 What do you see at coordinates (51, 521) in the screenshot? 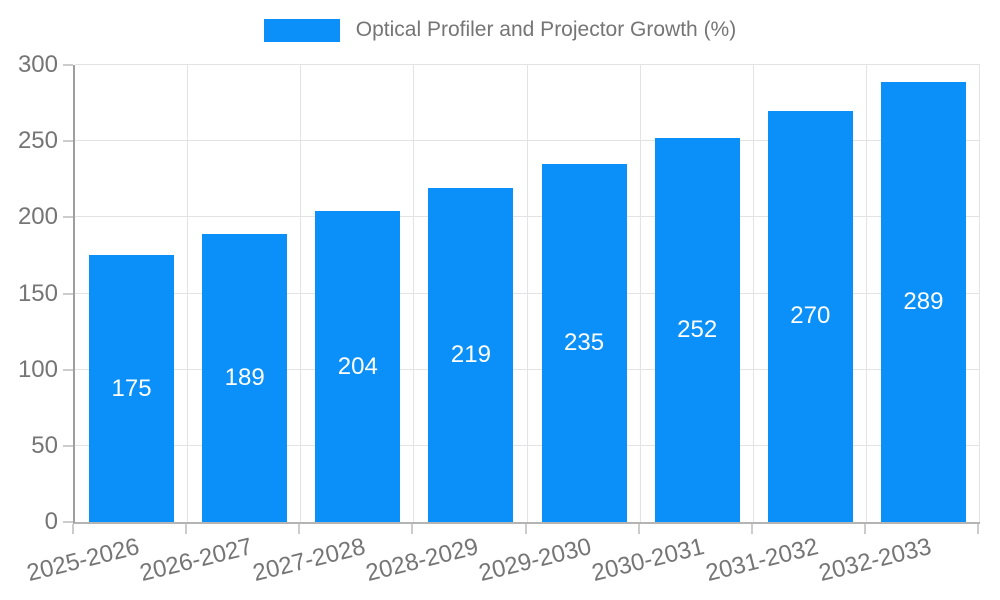
I see `y-axis-tick-label: 0` at bounding box center [51, 521].